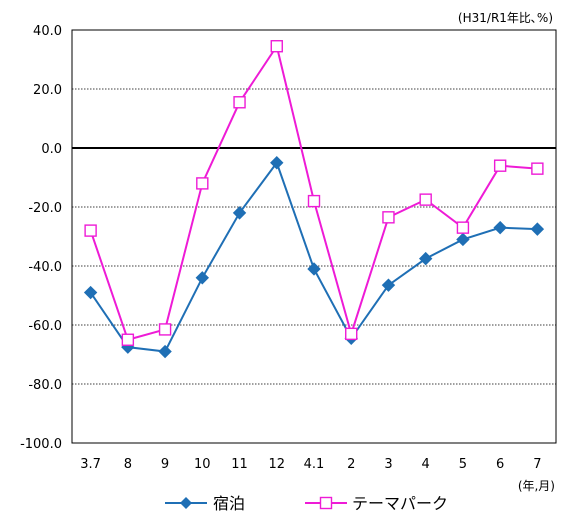  What do you see at coordinates (276, 464) in the screenshot?
I see `x-tick-label: 12` at bounding box center [276, 464].